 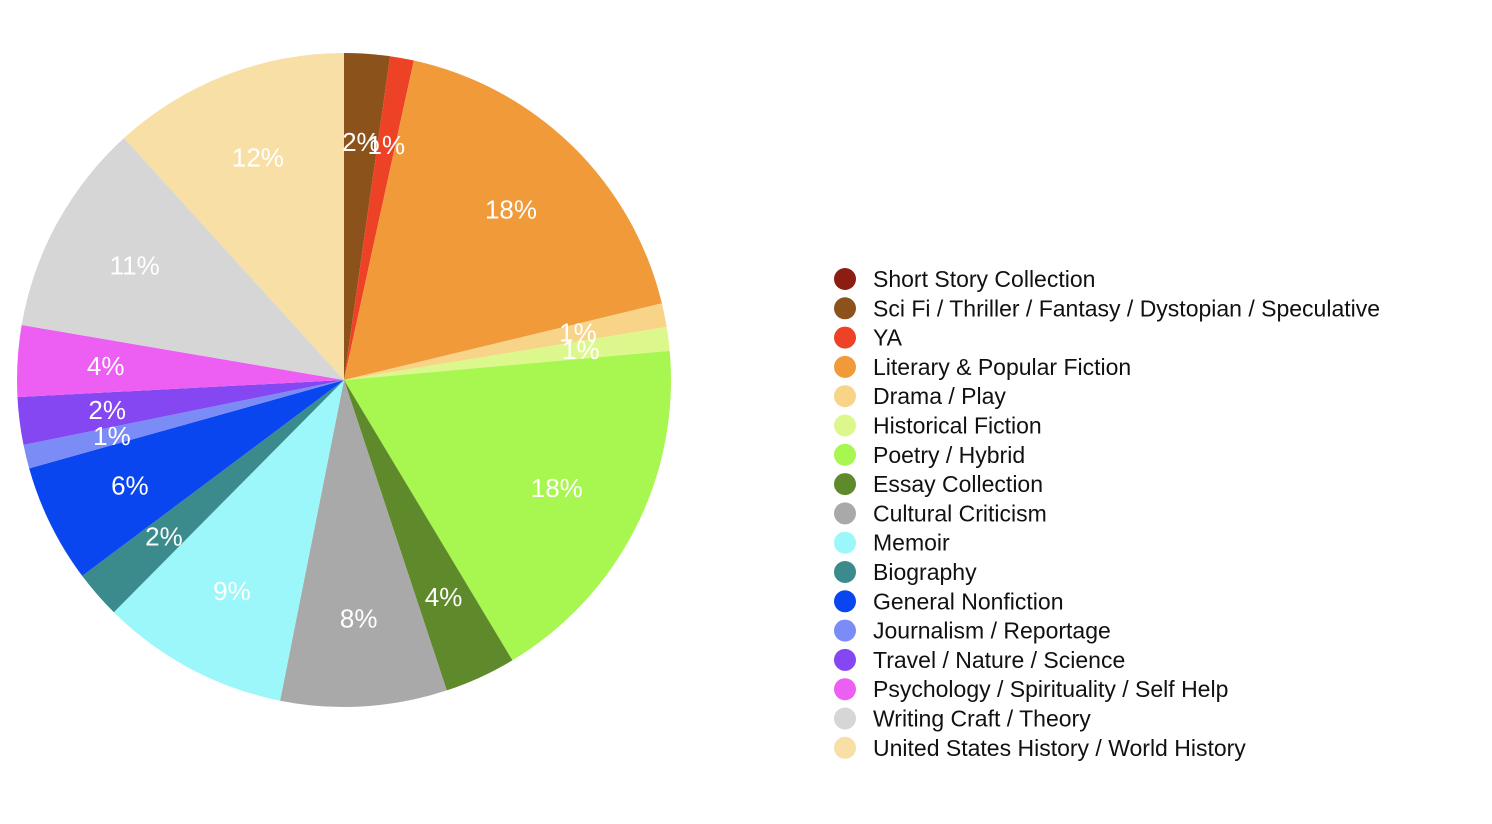 I want to click on legend-label-historical-fiction: Historical Fiction, so click(x=957, y=426).